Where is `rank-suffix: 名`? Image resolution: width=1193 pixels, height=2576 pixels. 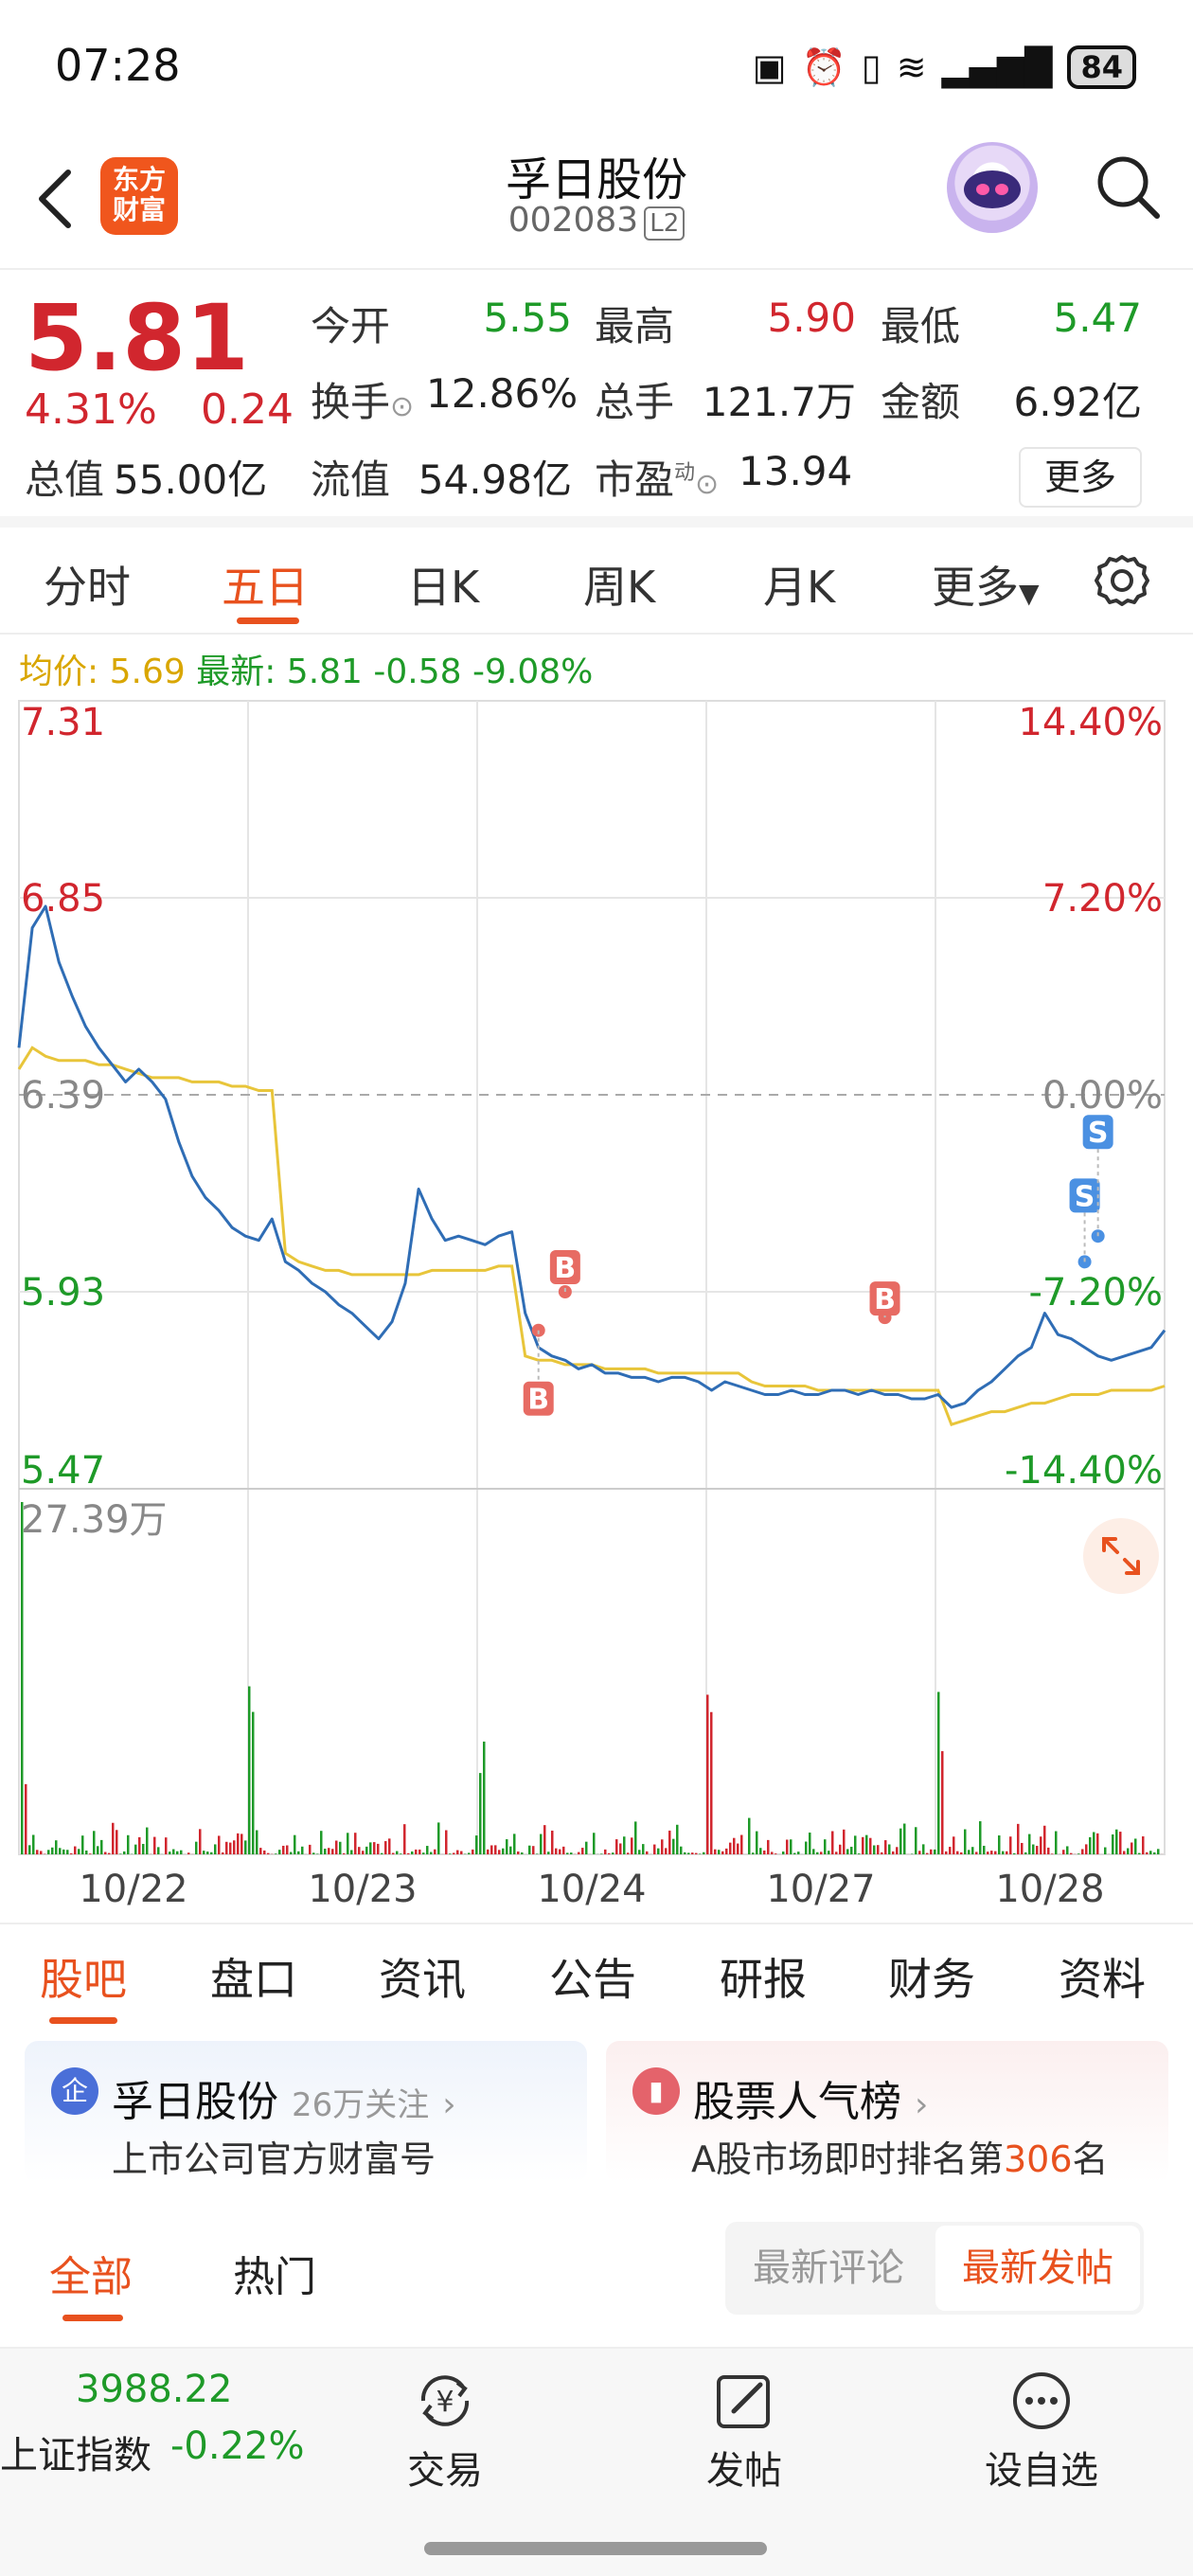
rank-suffix: 名 is located at coordinates (1090, 2159).